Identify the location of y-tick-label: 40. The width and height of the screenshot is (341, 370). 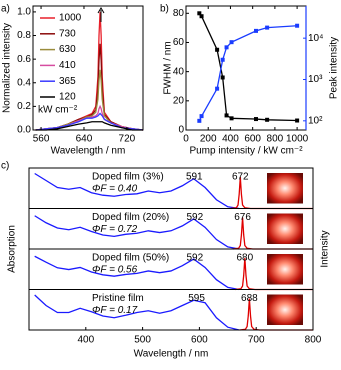
(179, 71).